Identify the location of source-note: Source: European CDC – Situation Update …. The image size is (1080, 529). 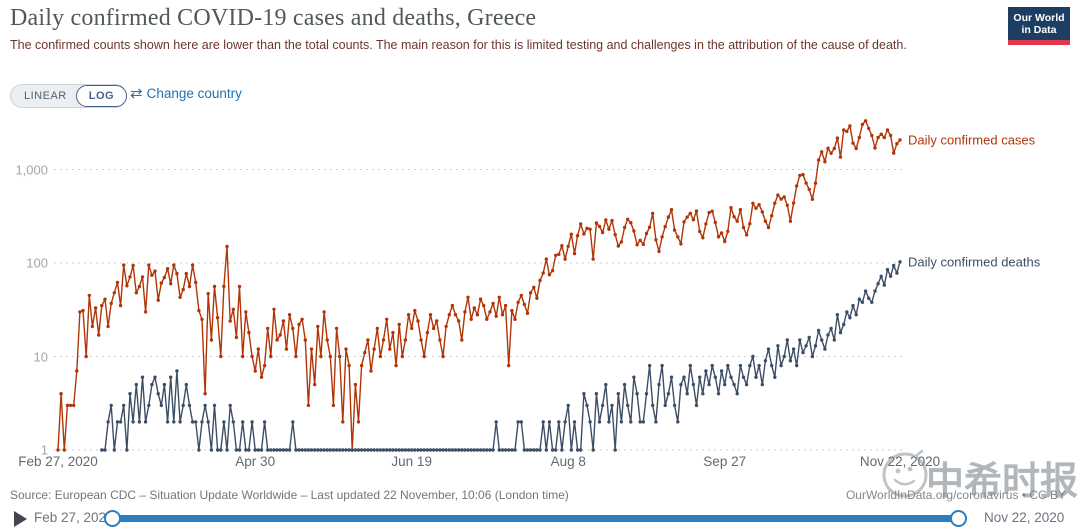
(289, 495).